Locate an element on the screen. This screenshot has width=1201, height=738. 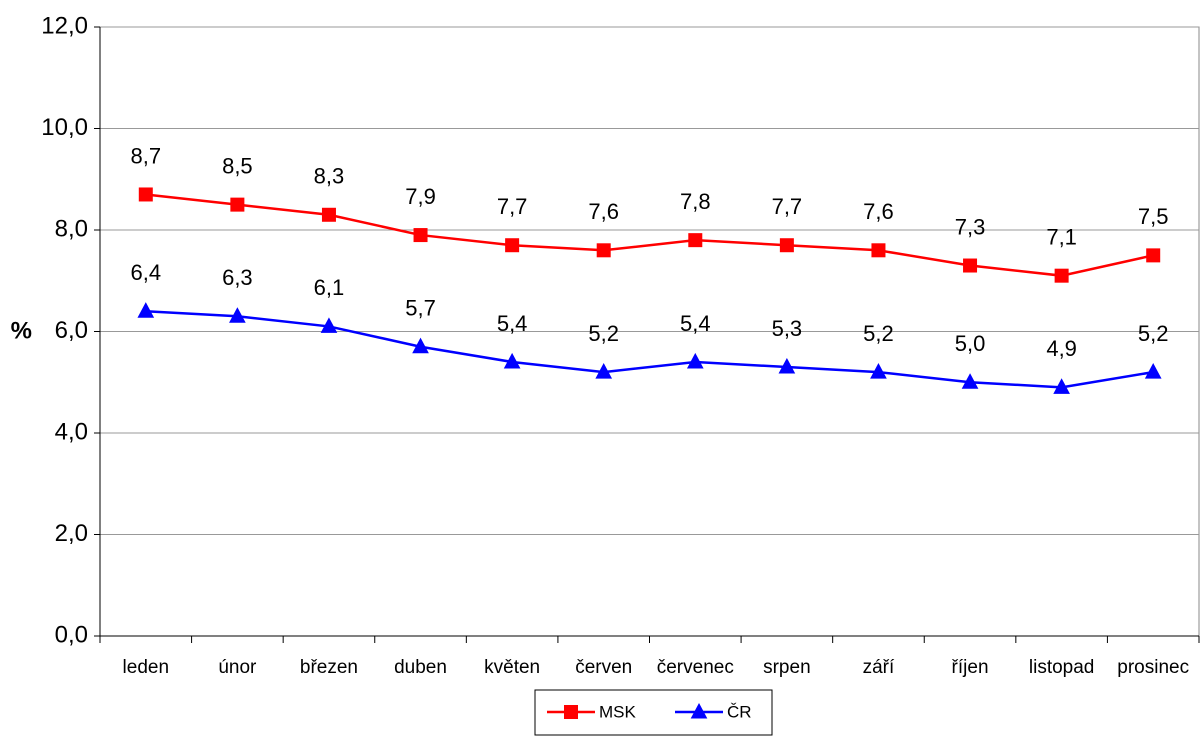
data-label: 6,1 is located at coordinates (329, 287).